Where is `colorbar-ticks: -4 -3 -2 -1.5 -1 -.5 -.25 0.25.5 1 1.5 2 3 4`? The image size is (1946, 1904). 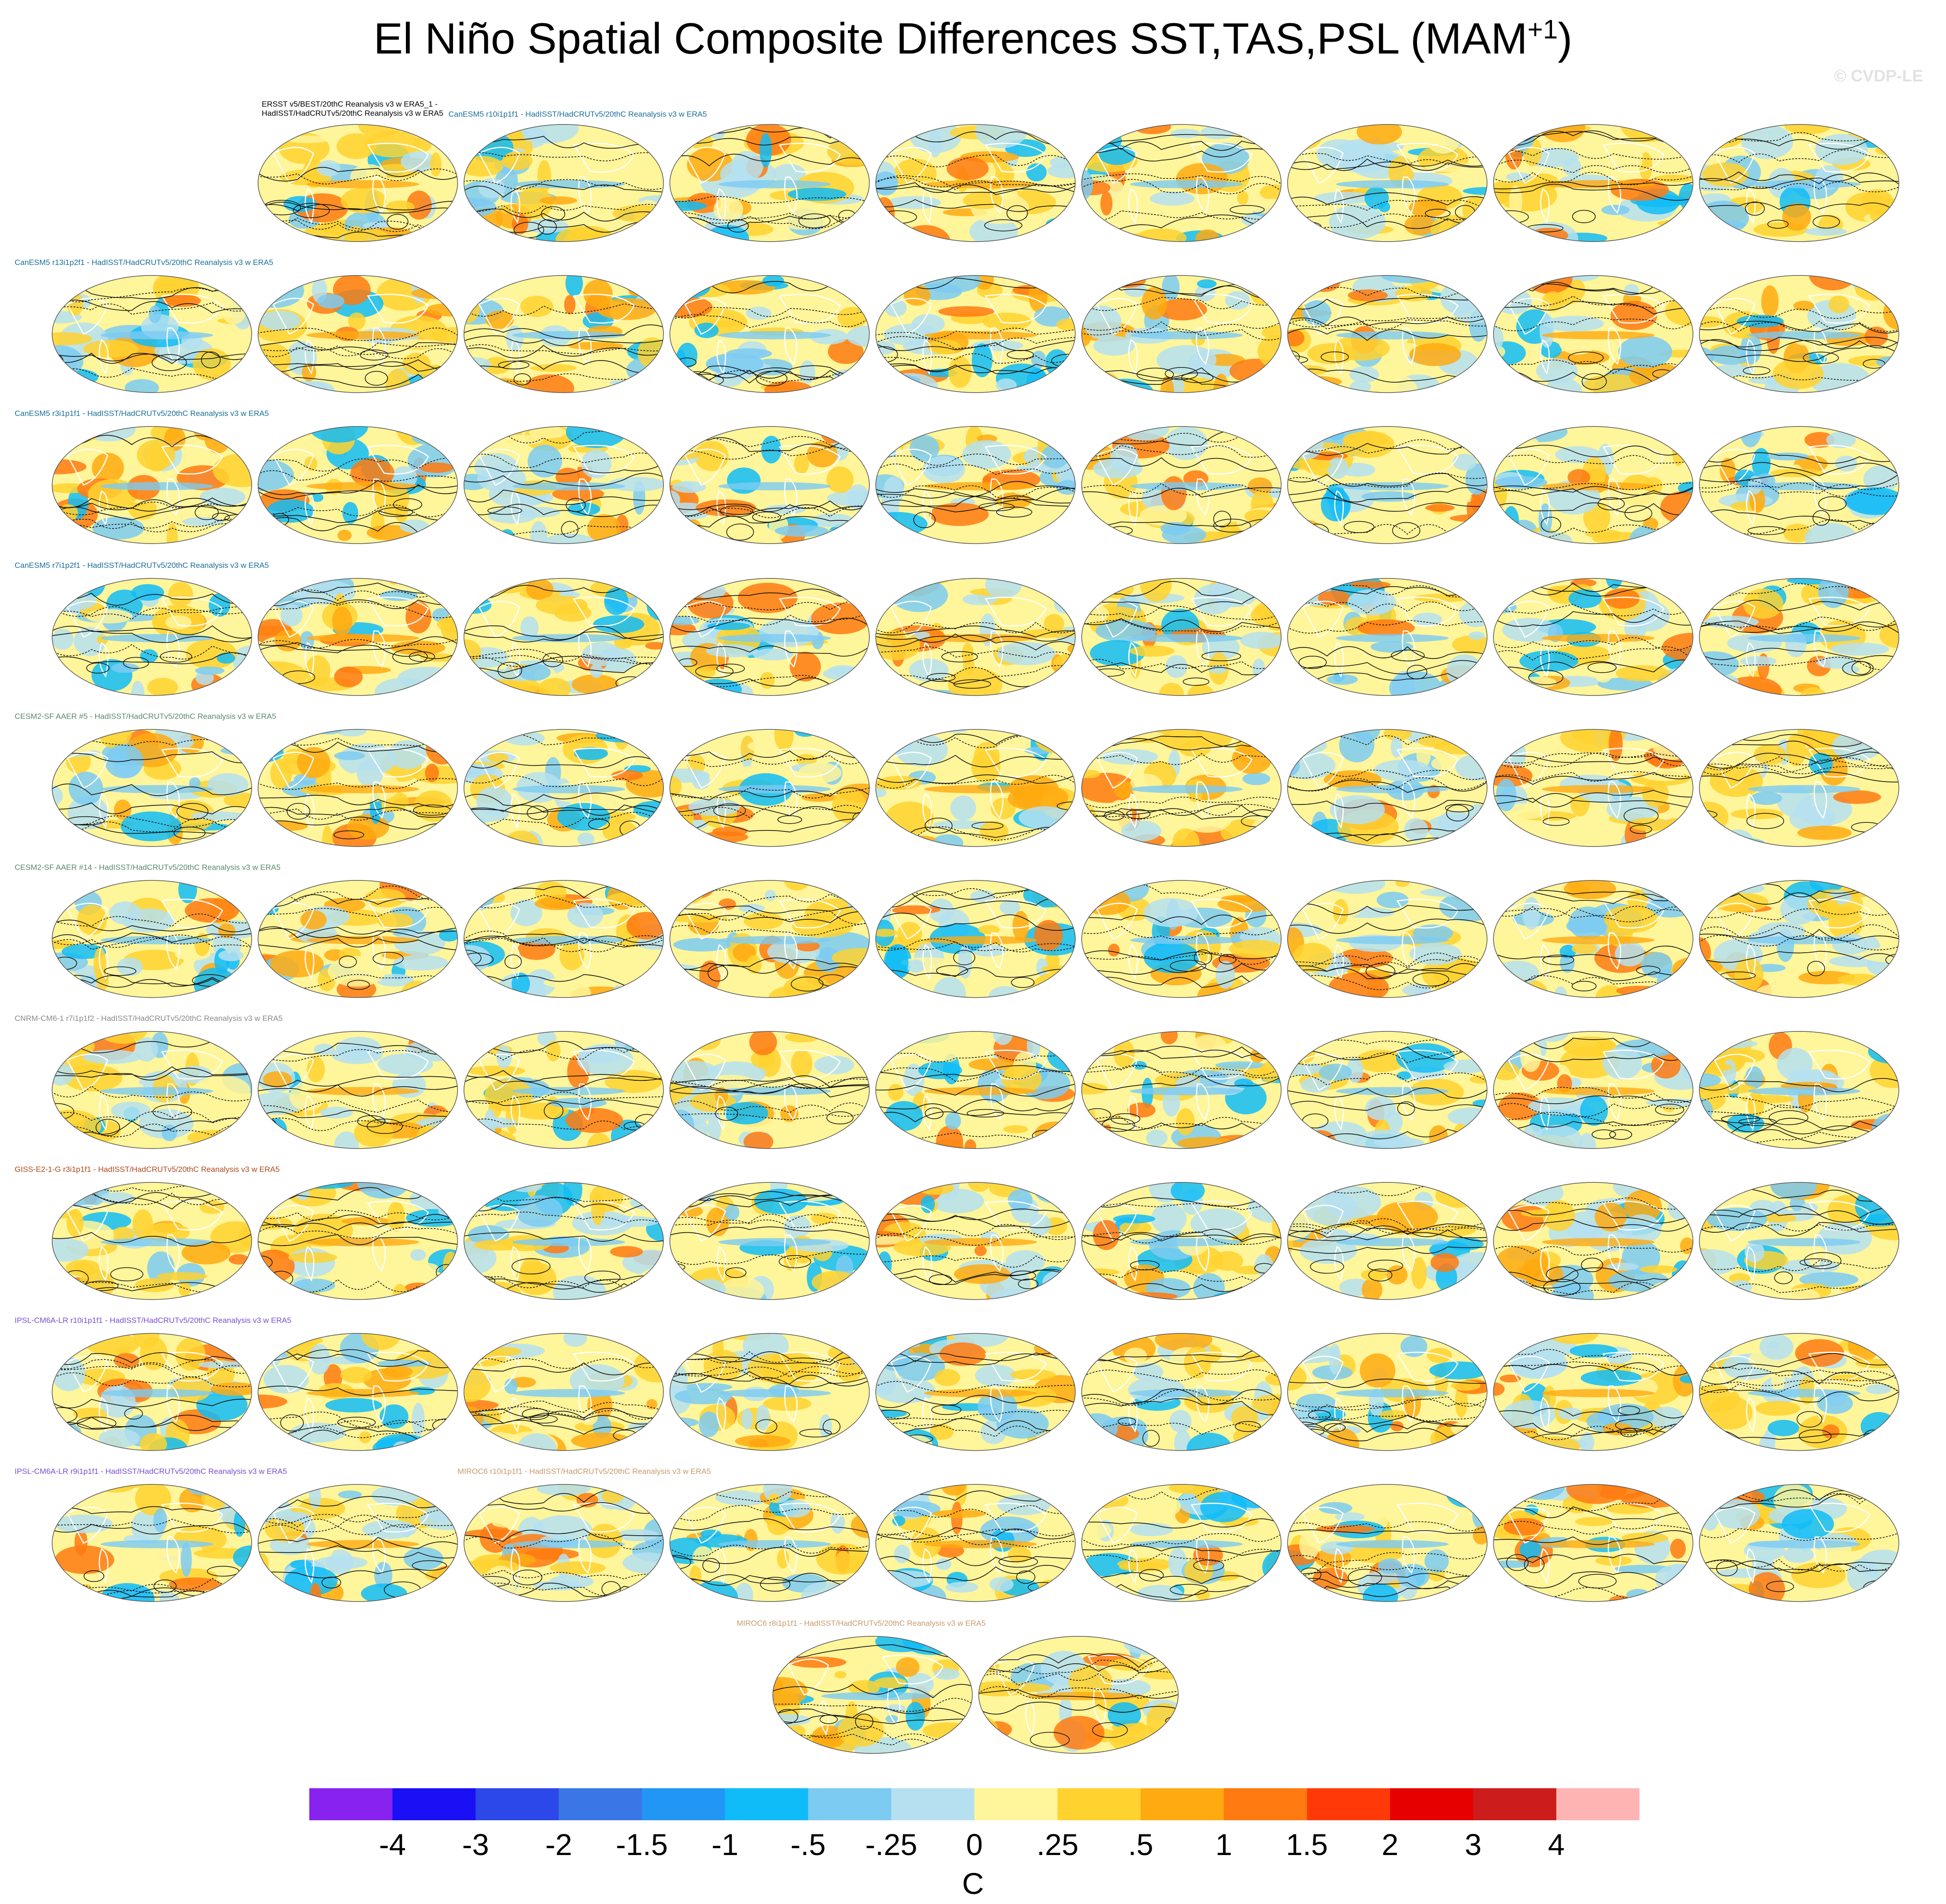
colorbar-ticks: -4 -3 -2 -1.5 -1 -.5 -.25 0.25.5 1 1.5 2 3 4 is located at coordinates (973, 1847).